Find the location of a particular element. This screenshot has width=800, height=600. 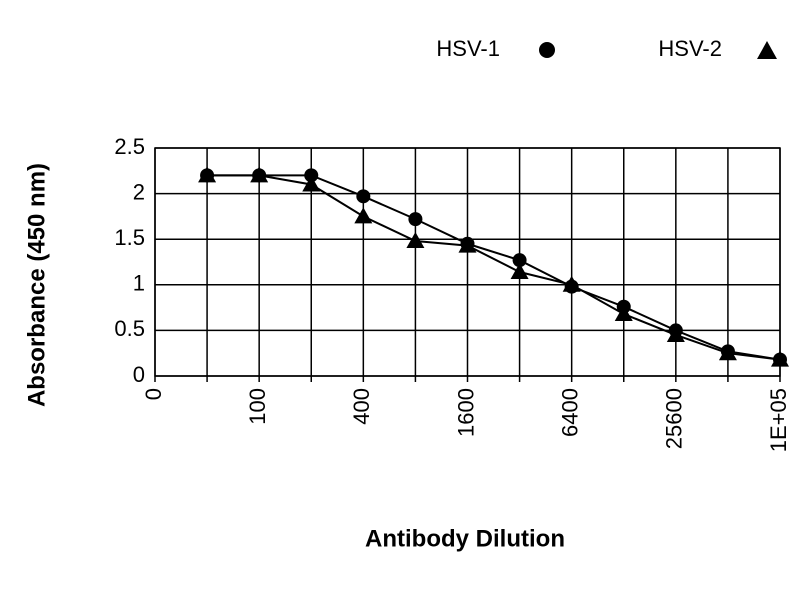

x-tick-label: 100 is located at coordinates (257, 406).